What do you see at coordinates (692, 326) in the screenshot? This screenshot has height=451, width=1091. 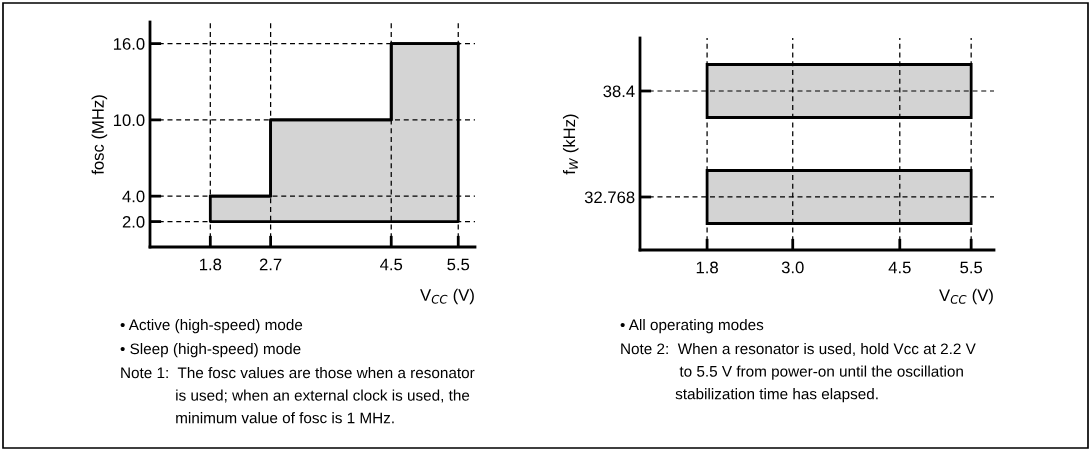 I see `text: • All operating modes` at bounding box center [692, 326].